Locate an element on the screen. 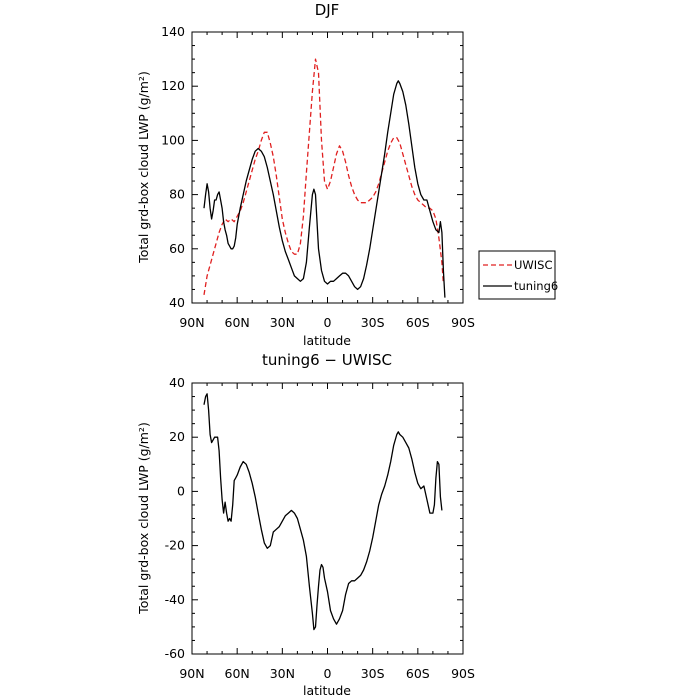 The image size is (700, 700). top-chart-title: DJF is located at coordinates (327, 10).